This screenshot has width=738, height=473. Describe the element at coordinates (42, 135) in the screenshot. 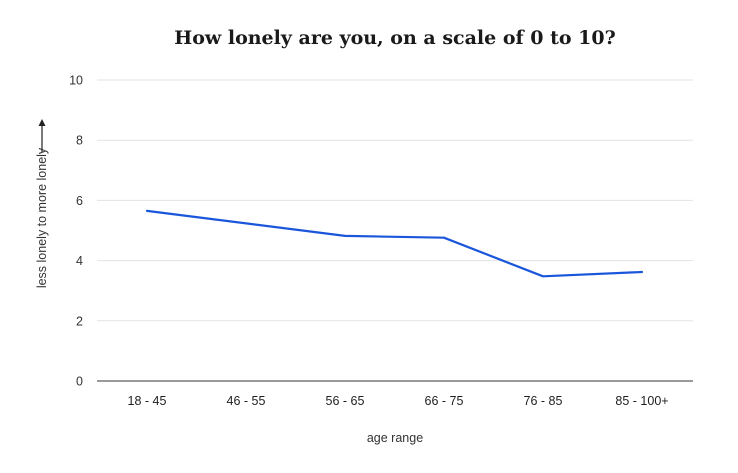

I see `arrow-up-icon` at that location.